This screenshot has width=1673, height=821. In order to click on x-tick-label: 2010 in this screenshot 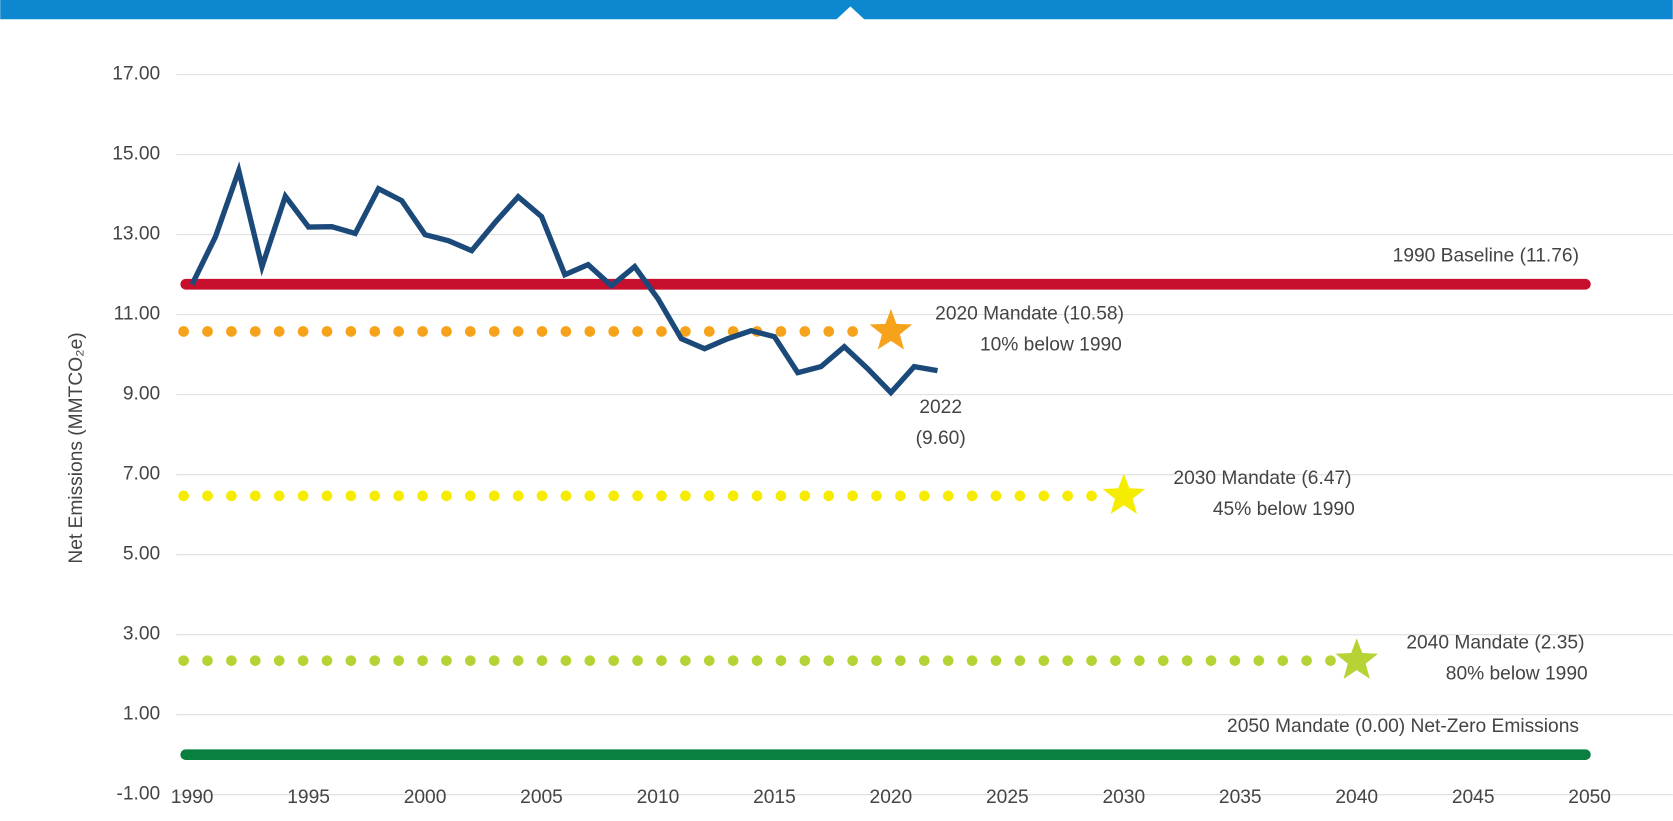, I will do `click(658, 797)`.